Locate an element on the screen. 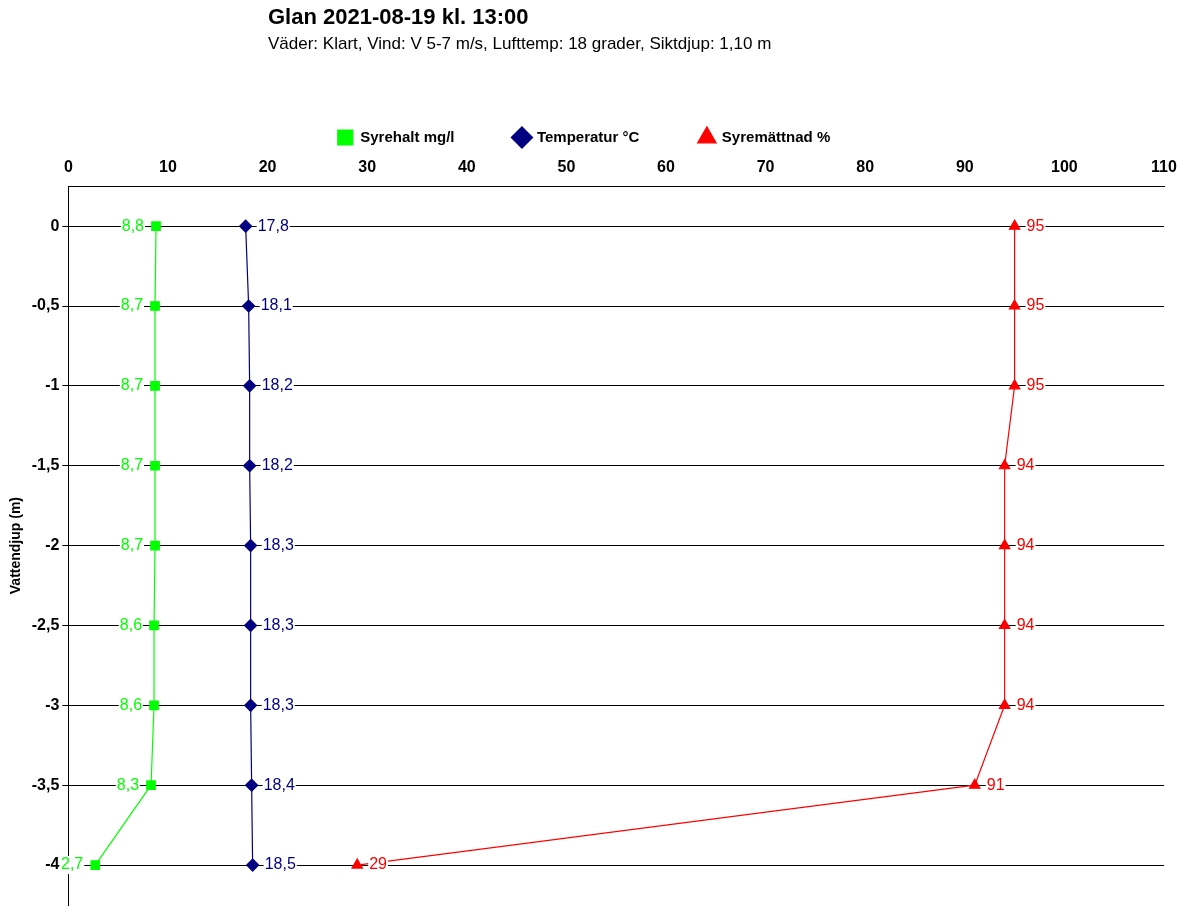 Image resolution: width=1188 pixels, height=919 pixels. x-tick-label: 0 is located at coordinates (68, 167).